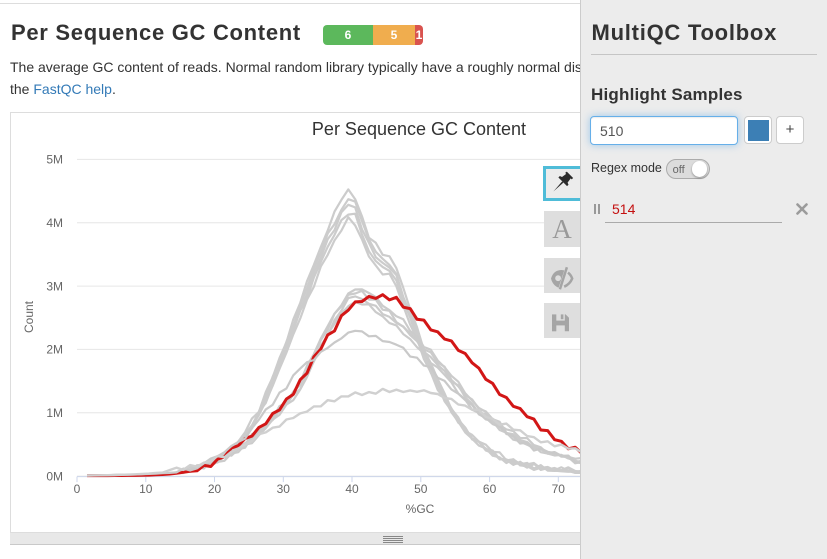 The width and height of the screenshot is (827, 559). Describe the element at coordinates (421, 489) in the screenshot. I see `svg-text: 50` at that location.